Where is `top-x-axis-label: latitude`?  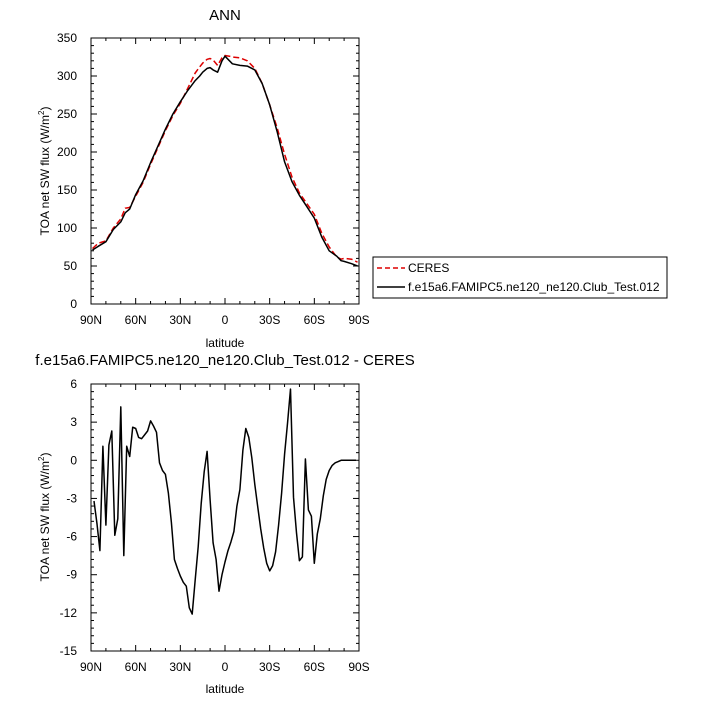
top-x-axis-label: latitude is located at coordinates (225, 343).